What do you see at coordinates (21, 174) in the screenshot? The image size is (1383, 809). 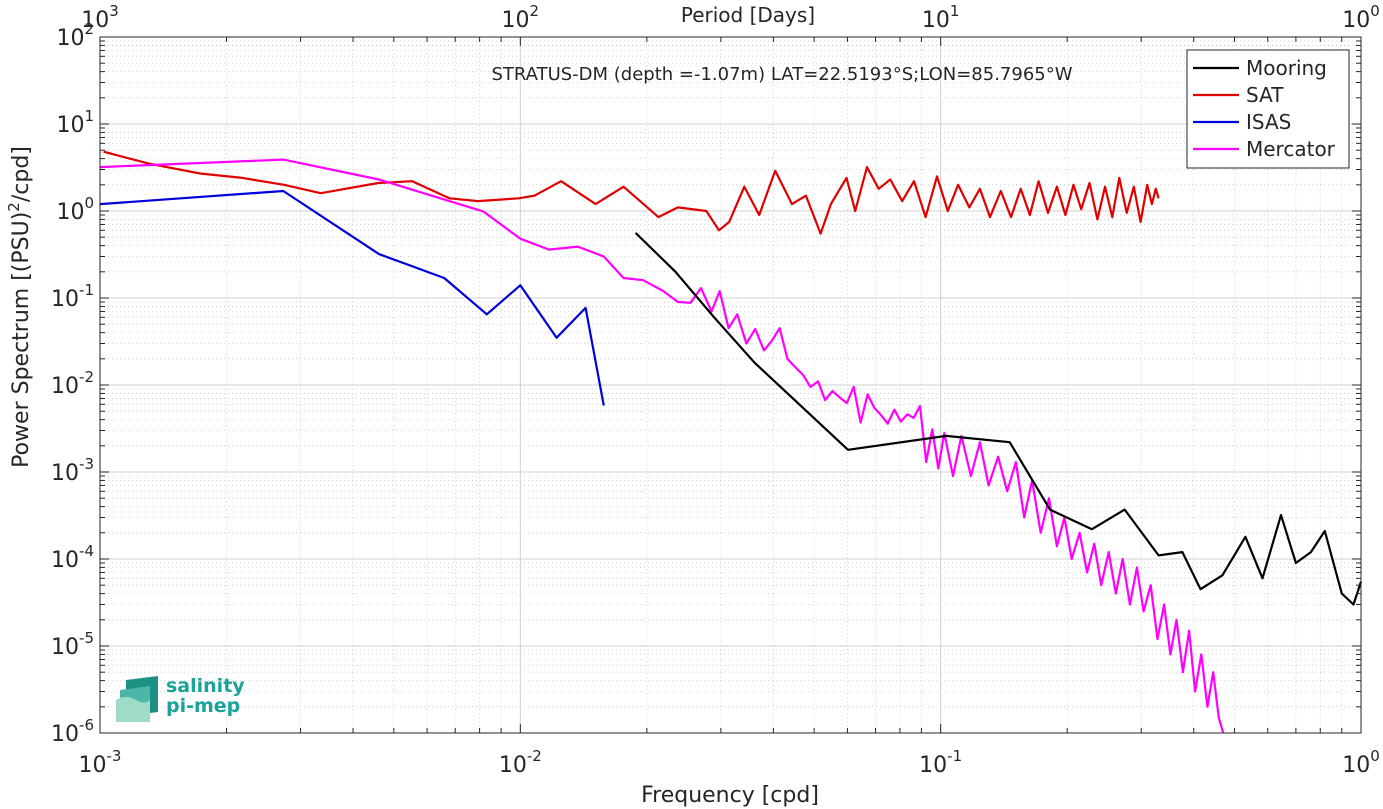 I see `y-axis-label-tail: /cpd]` at bounding box center [21, 174].